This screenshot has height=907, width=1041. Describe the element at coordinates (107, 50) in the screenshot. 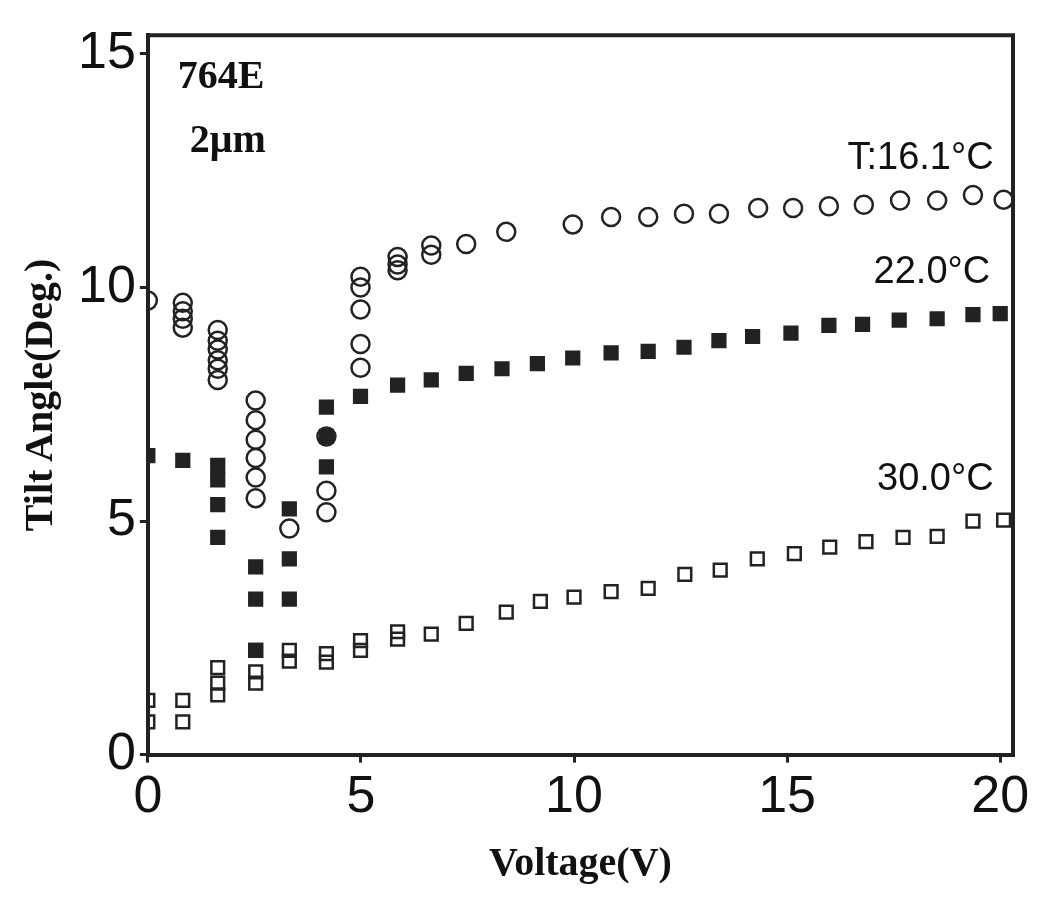

I see `y-tick-label: 15` at that location.